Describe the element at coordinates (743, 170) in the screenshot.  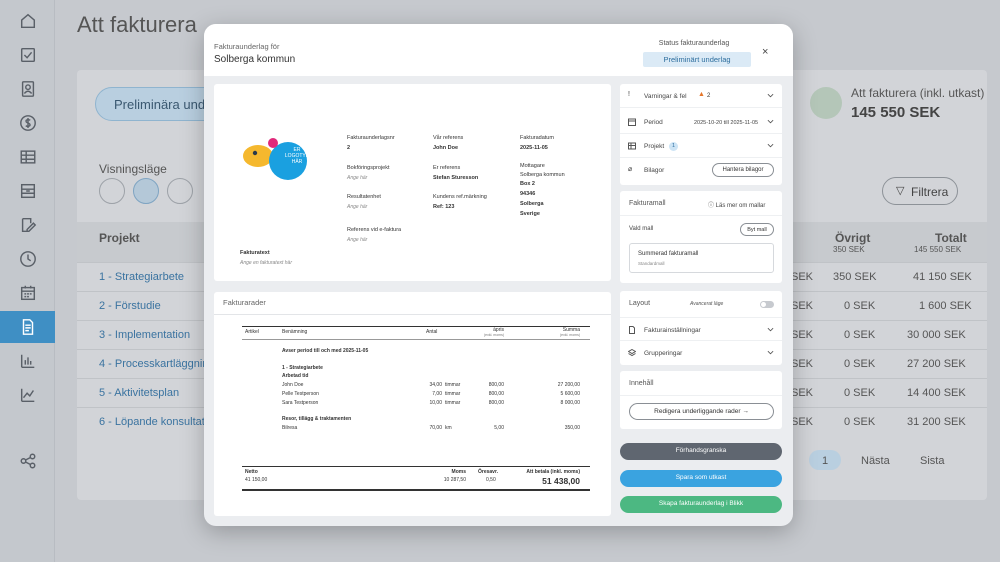
I see `manage-attachments-button: Hantera bilagor` at that location.